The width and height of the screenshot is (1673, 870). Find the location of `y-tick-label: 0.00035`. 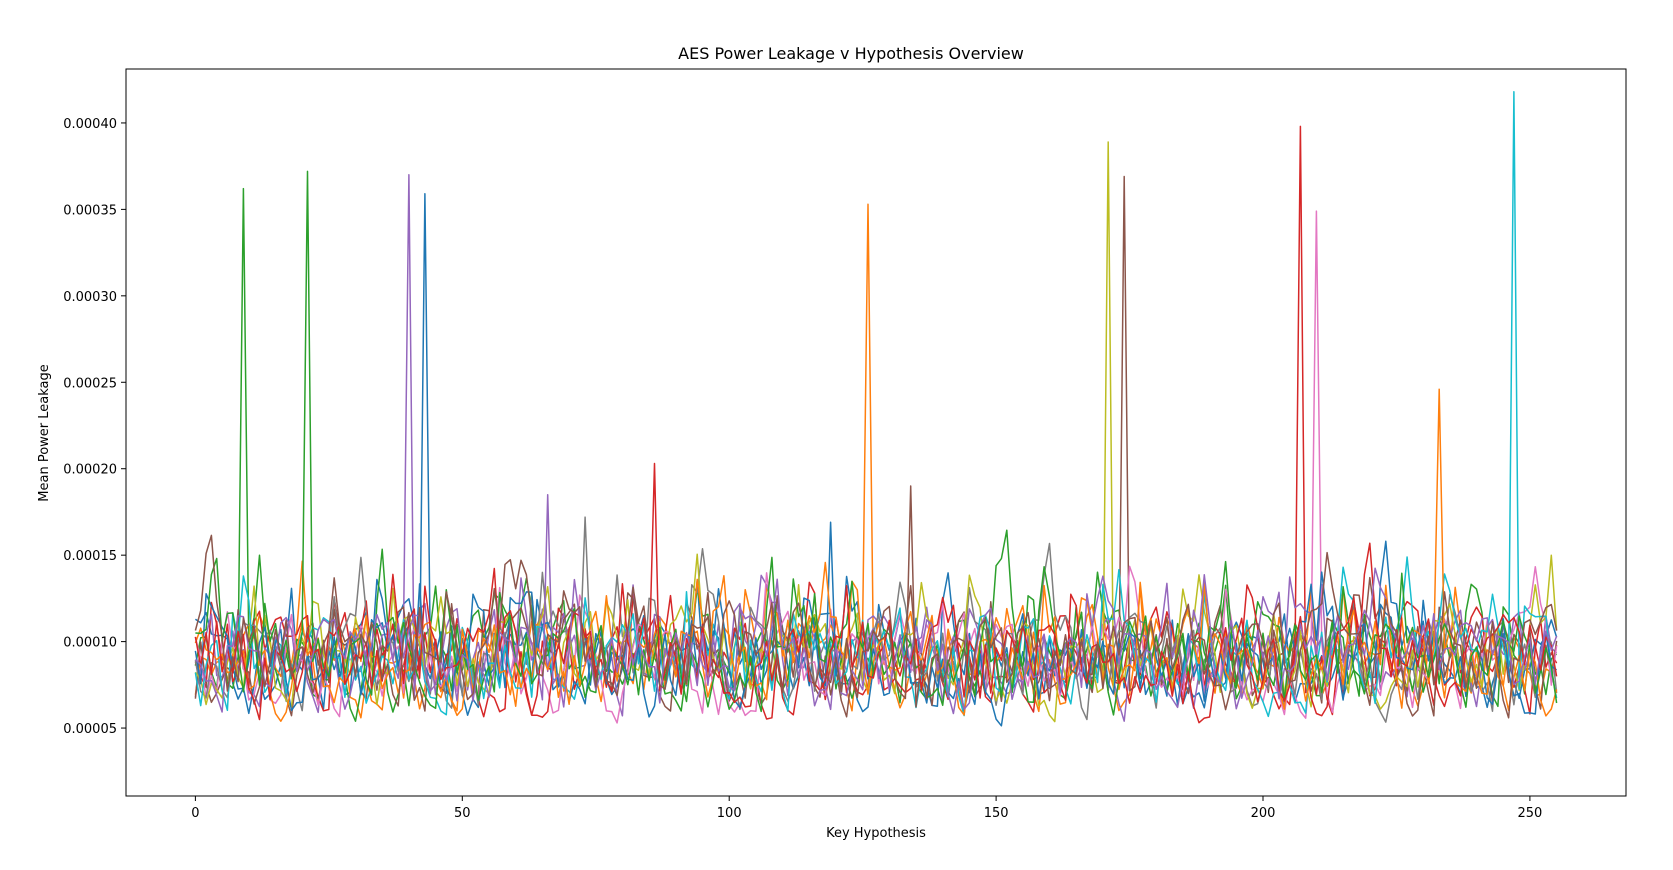

y-tick-label: 0.00035 is located at coordinates (90, 210).